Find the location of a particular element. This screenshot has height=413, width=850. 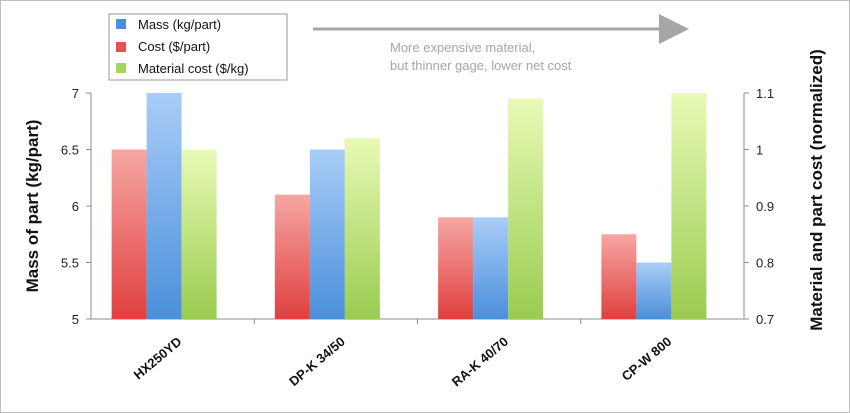

right-tick-label: 1 is located at coordinates (759, 150).